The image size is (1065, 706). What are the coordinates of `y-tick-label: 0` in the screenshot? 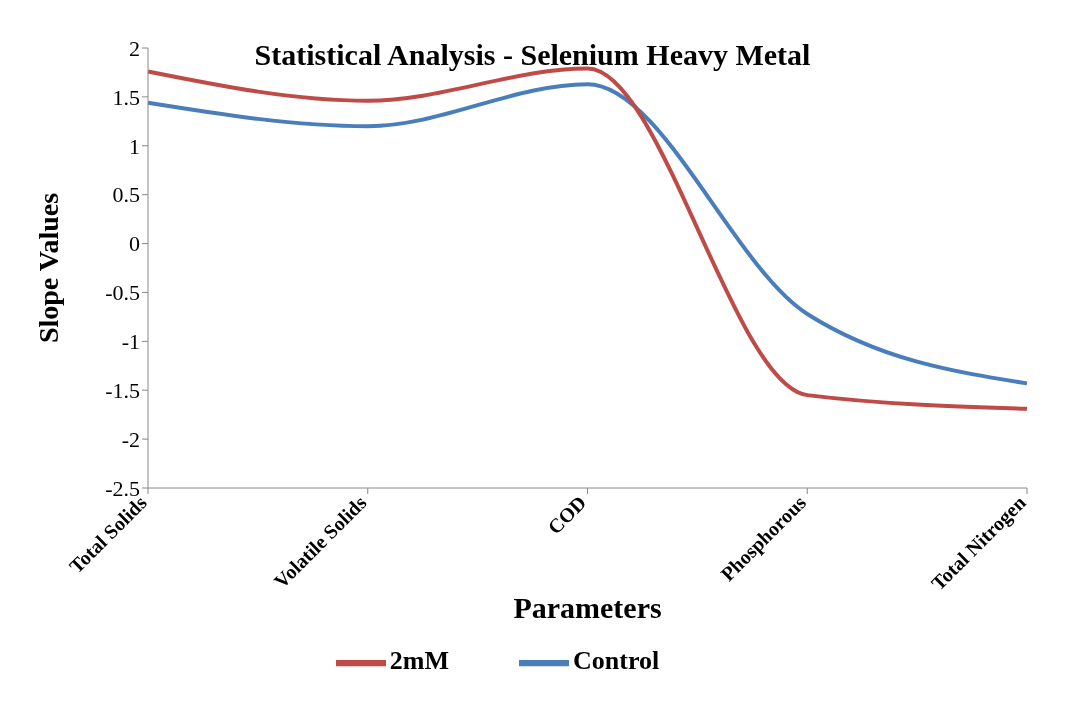 It's located at (134, 244).